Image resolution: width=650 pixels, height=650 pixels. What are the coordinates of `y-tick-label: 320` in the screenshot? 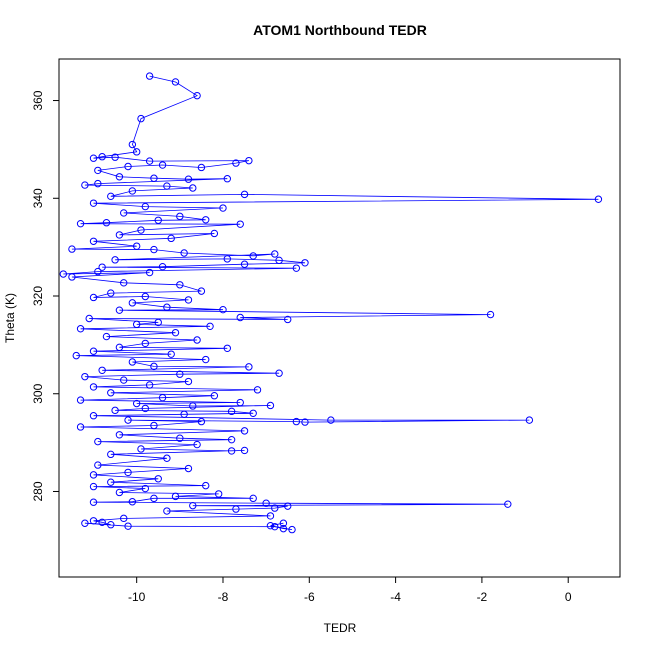 It's located at (38, 296).